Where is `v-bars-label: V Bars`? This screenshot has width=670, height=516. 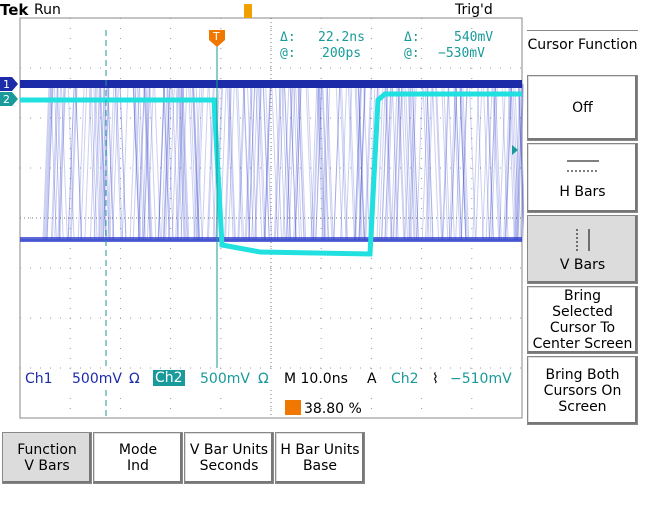 v-bars-label: V Bars is located at coordinates (582, 264).